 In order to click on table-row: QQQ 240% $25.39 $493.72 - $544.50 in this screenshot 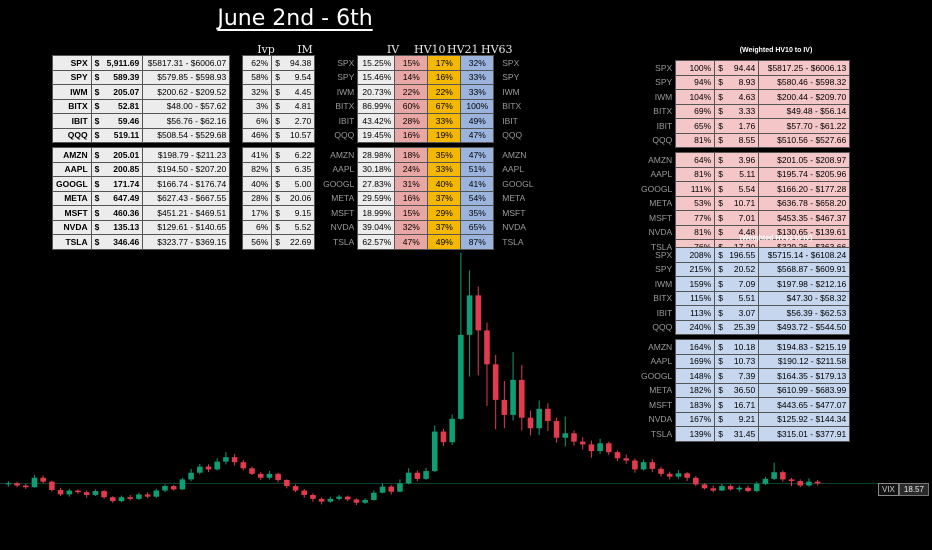, I will do `click(744, 327)`.